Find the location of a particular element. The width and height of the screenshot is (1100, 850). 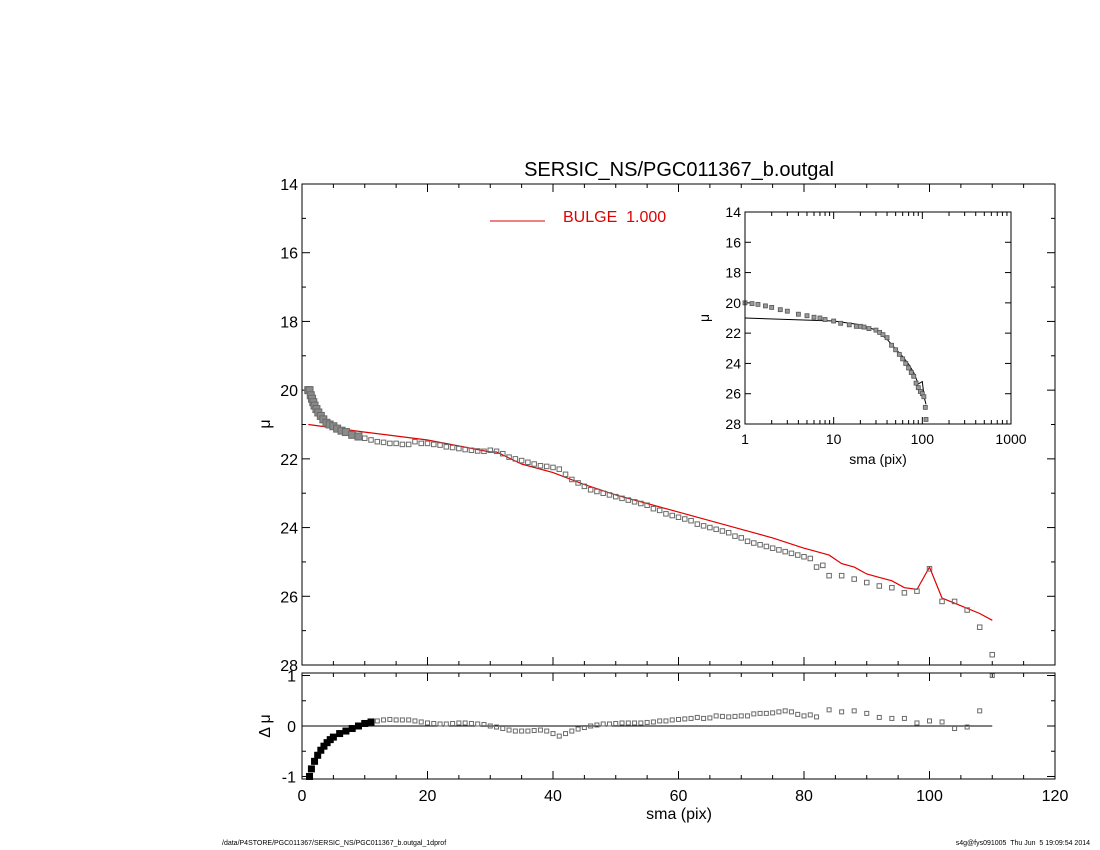

inset-y-tick-label: 28 is located at coordinates (733, 424).